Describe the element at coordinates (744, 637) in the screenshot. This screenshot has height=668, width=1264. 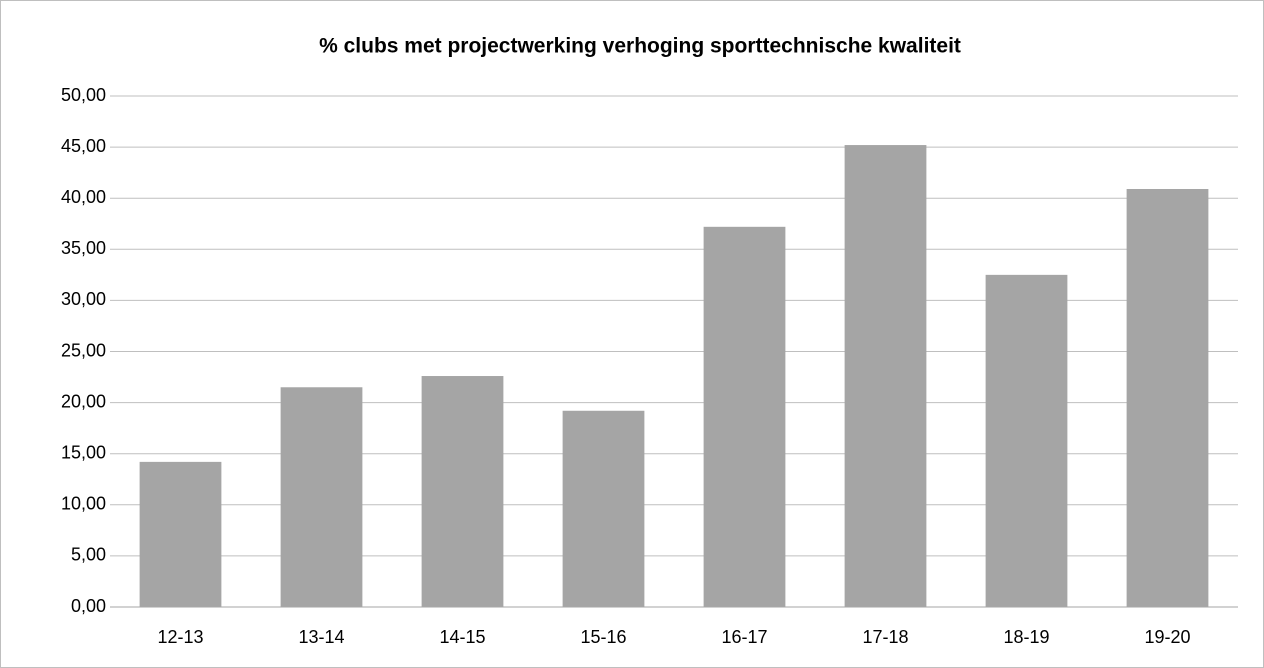
I see `x-tick-label: 16-17` at that location.